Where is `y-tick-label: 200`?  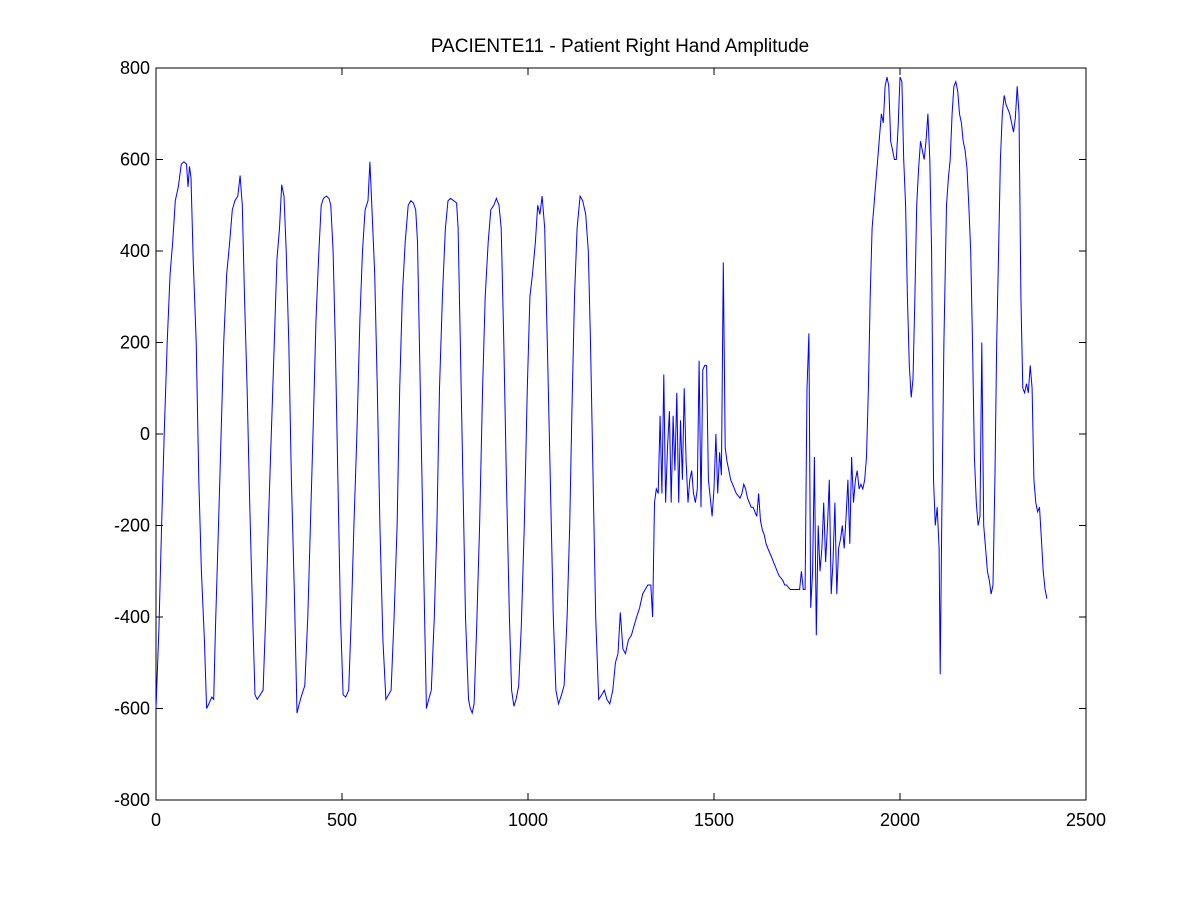 y-tick-label: 200 is located at coordinates (135, 343).